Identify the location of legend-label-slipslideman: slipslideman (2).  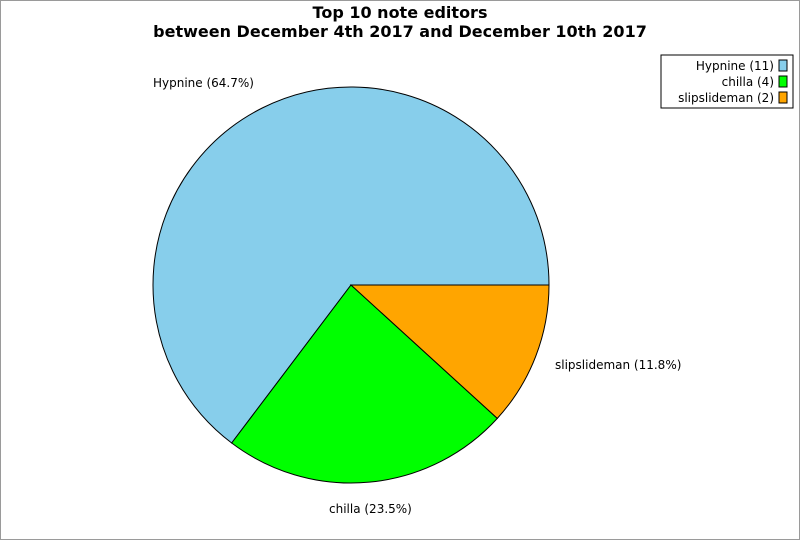
(726, 98).